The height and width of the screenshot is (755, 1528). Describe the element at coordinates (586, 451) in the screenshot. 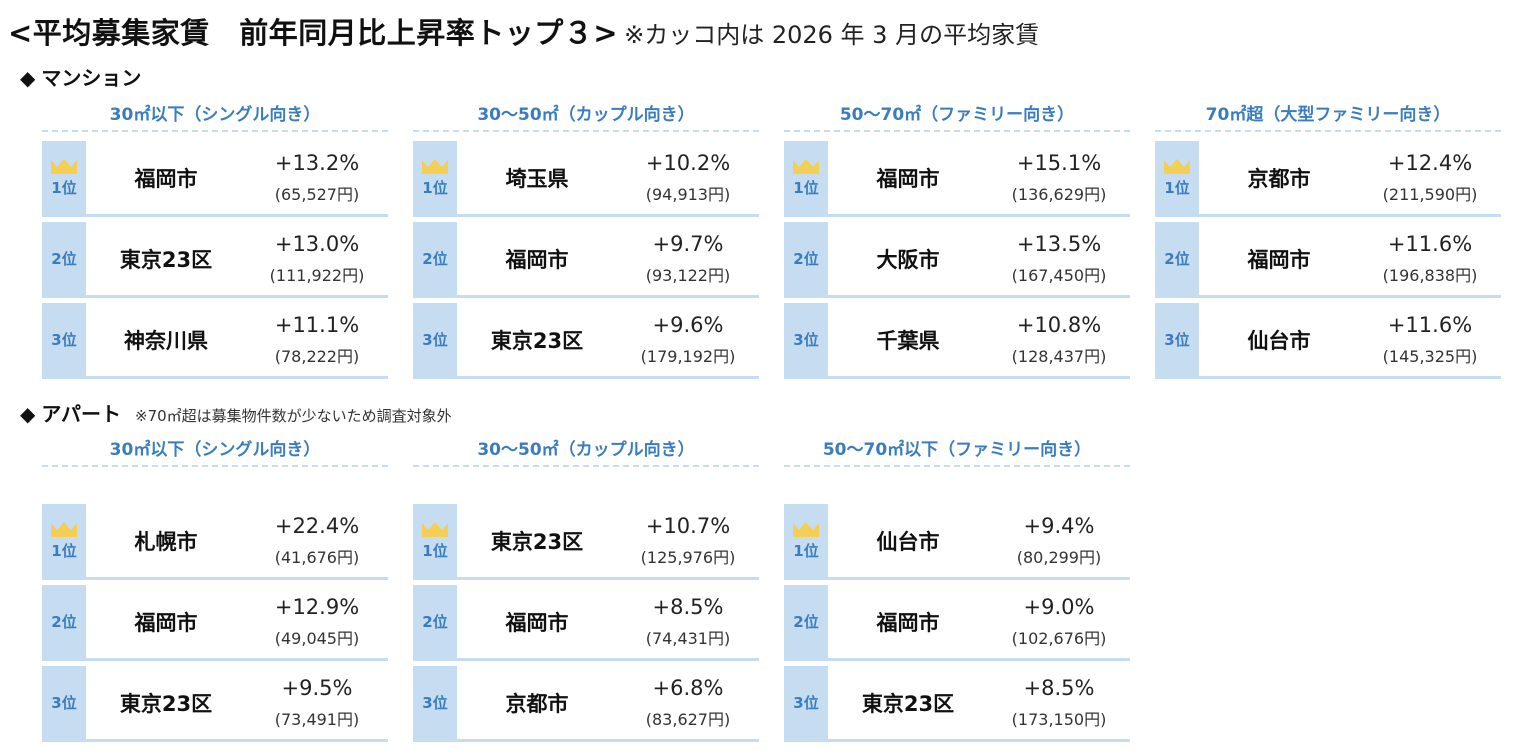

I see `group-title: 30～50㎡（カップル向き）` at that location.